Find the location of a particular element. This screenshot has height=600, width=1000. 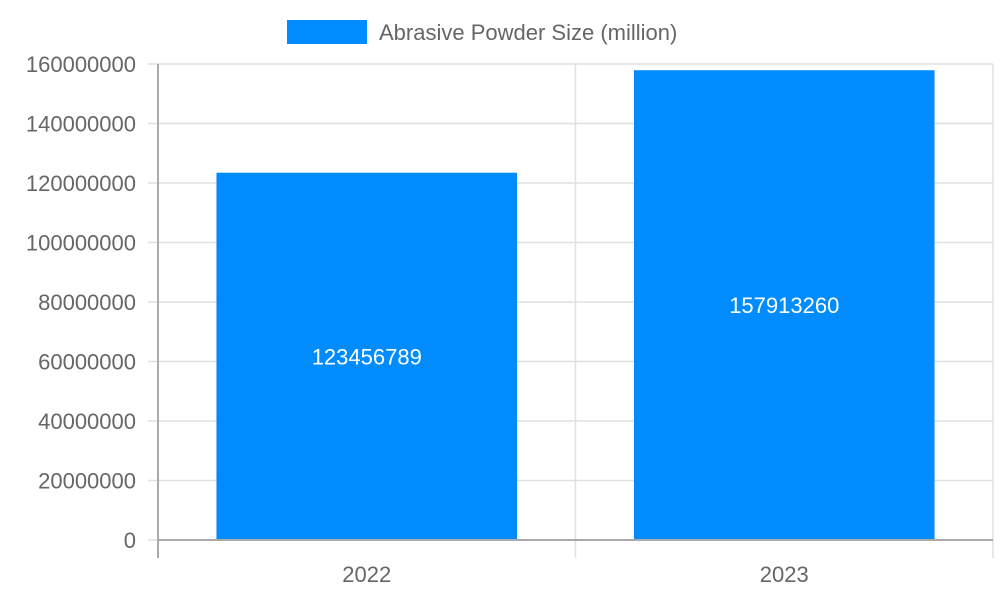

y-tick-label: 140000000 is located at coordinates (81, 124).